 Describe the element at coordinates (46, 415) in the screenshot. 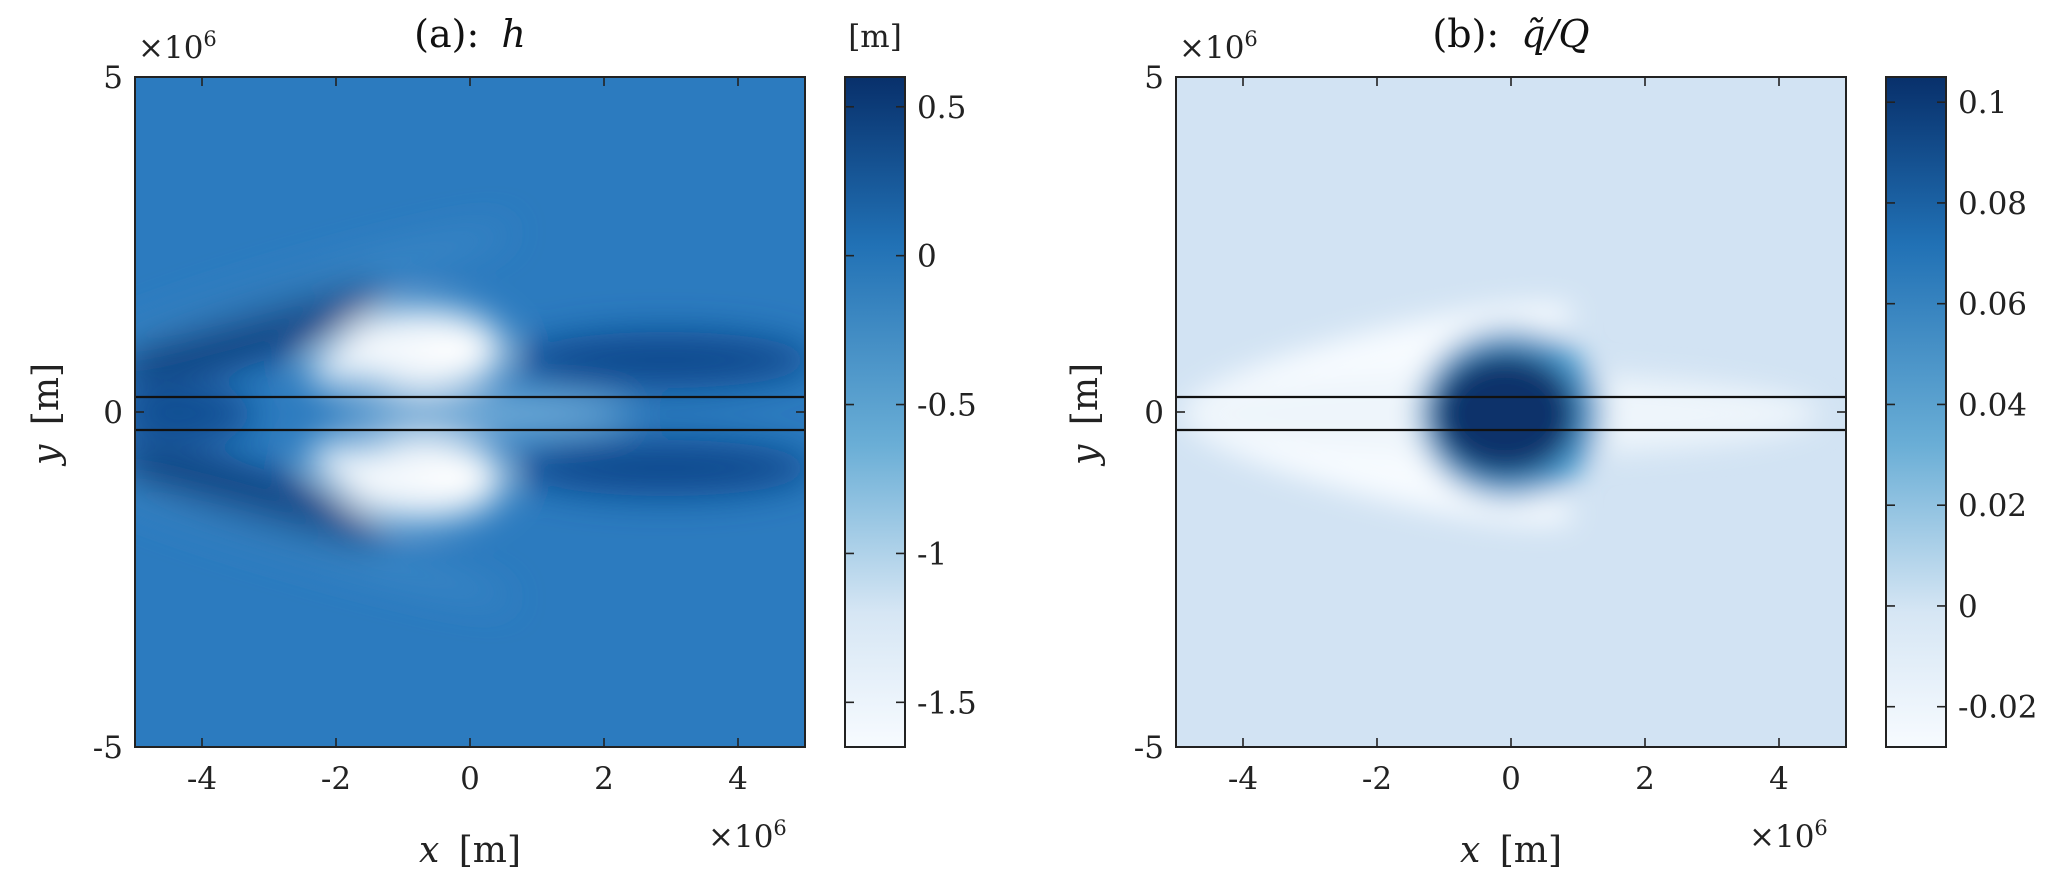

I see `panel-a-y-label: y [m]` at that location.